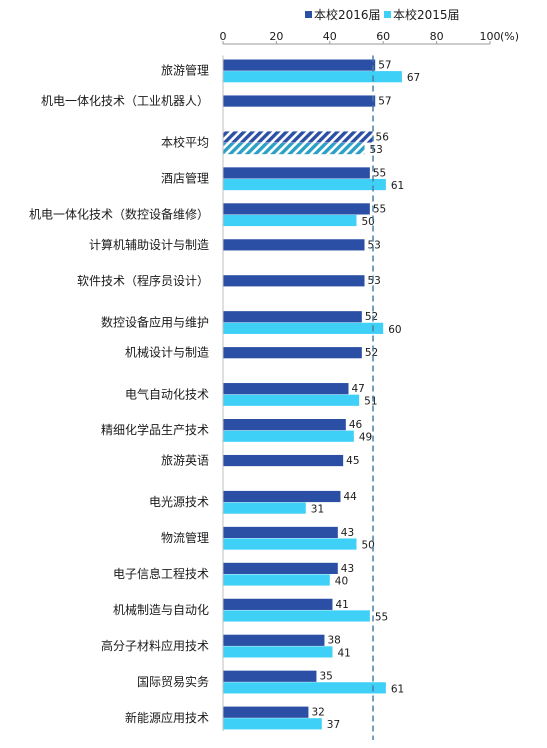 The image size is (547, 748). What do you see at coordinates (357, 389) in the screenshot?
I see `value-label-2016-9: 47` at bounding box center [357, 389].